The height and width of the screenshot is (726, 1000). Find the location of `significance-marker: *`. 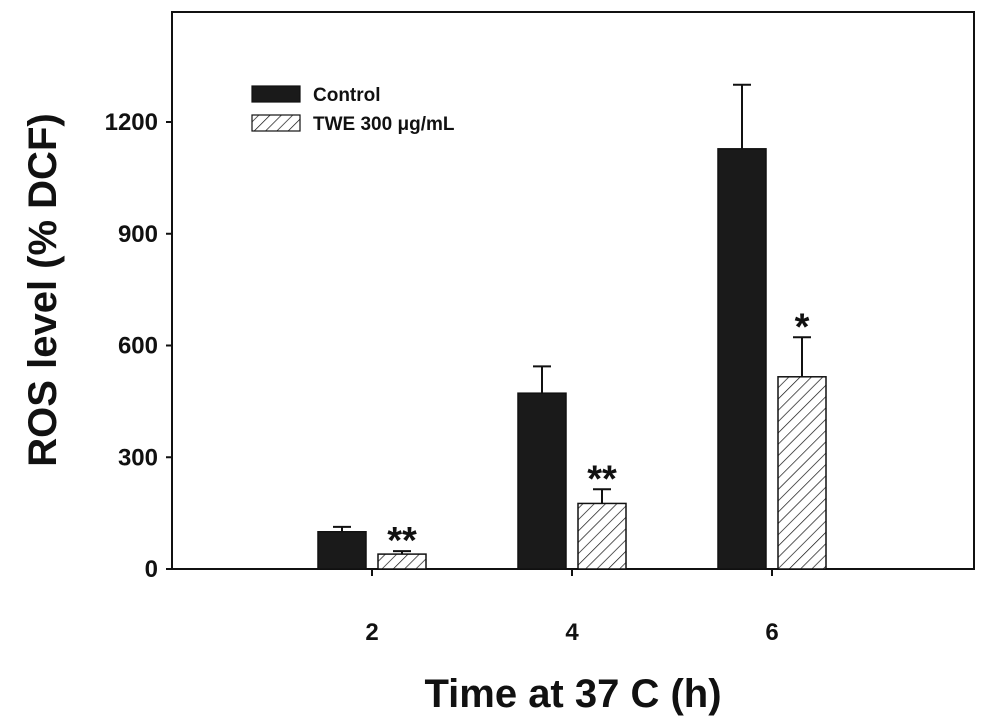

significance-marker: * is located at coordinates (802, 327).